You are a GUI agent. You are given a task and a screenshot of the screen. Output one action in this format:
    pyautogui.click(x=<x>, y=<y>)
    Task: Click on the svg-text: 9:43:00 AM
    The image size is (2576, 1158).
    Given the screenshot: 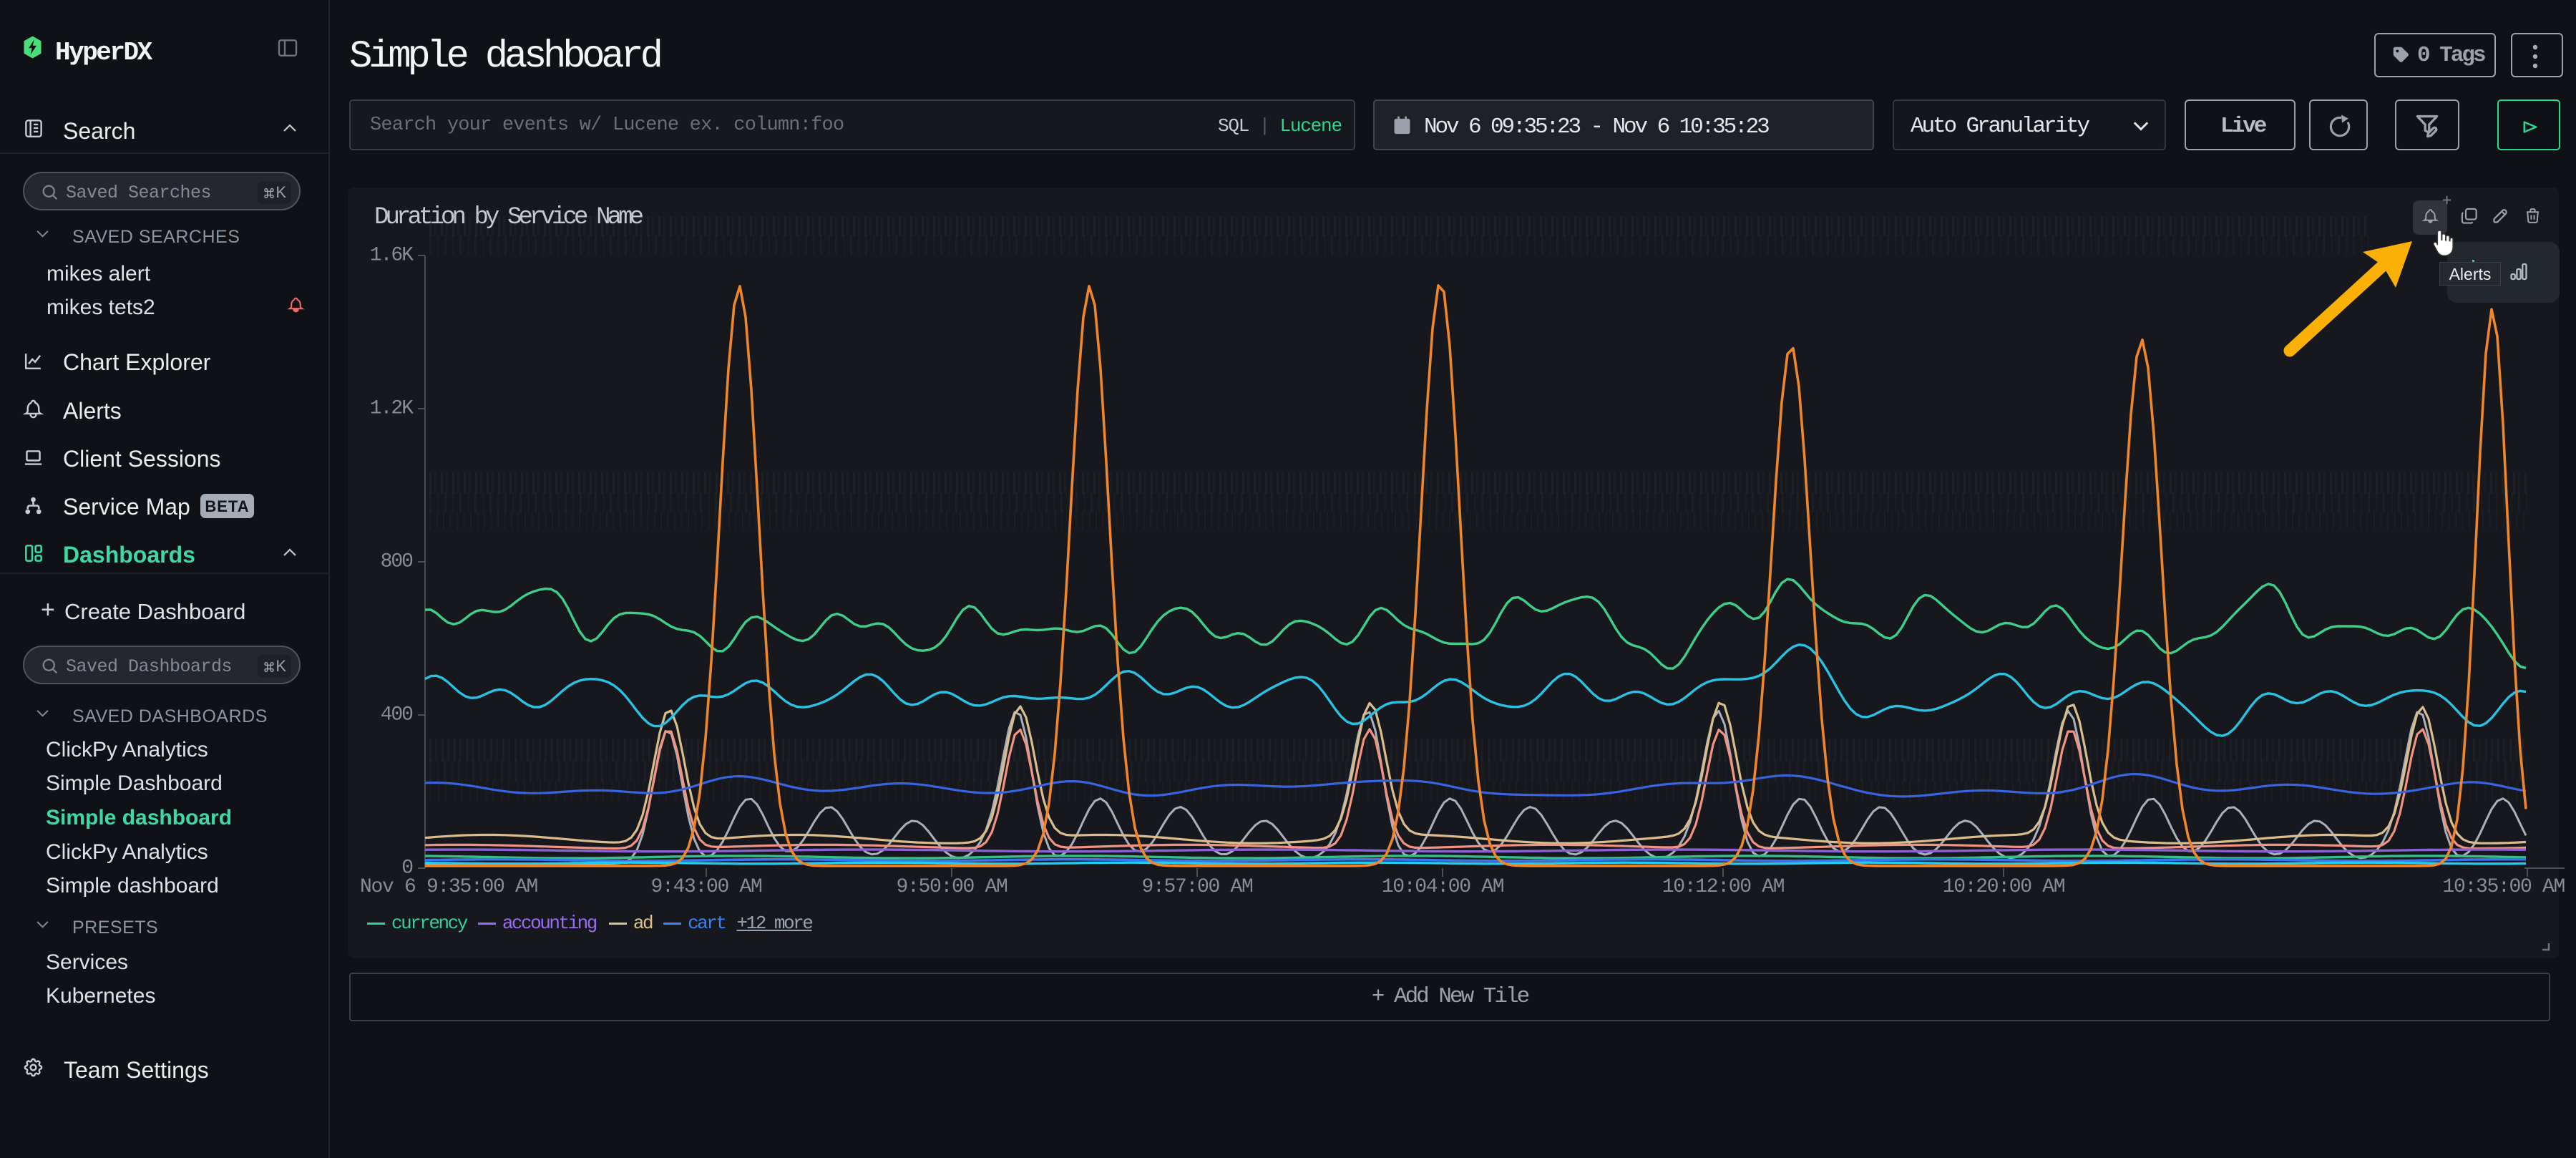 What is the action you would take?
    pyautogui.click(x=706, y=887)
    